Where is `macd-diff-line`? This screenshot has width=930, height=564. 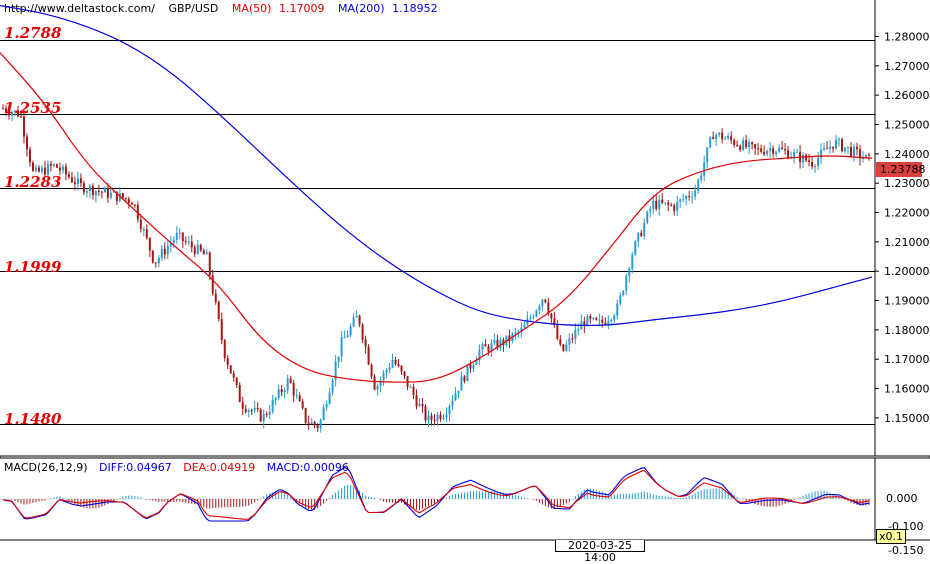 macd-diff-line is located at coordinates (436, 494).